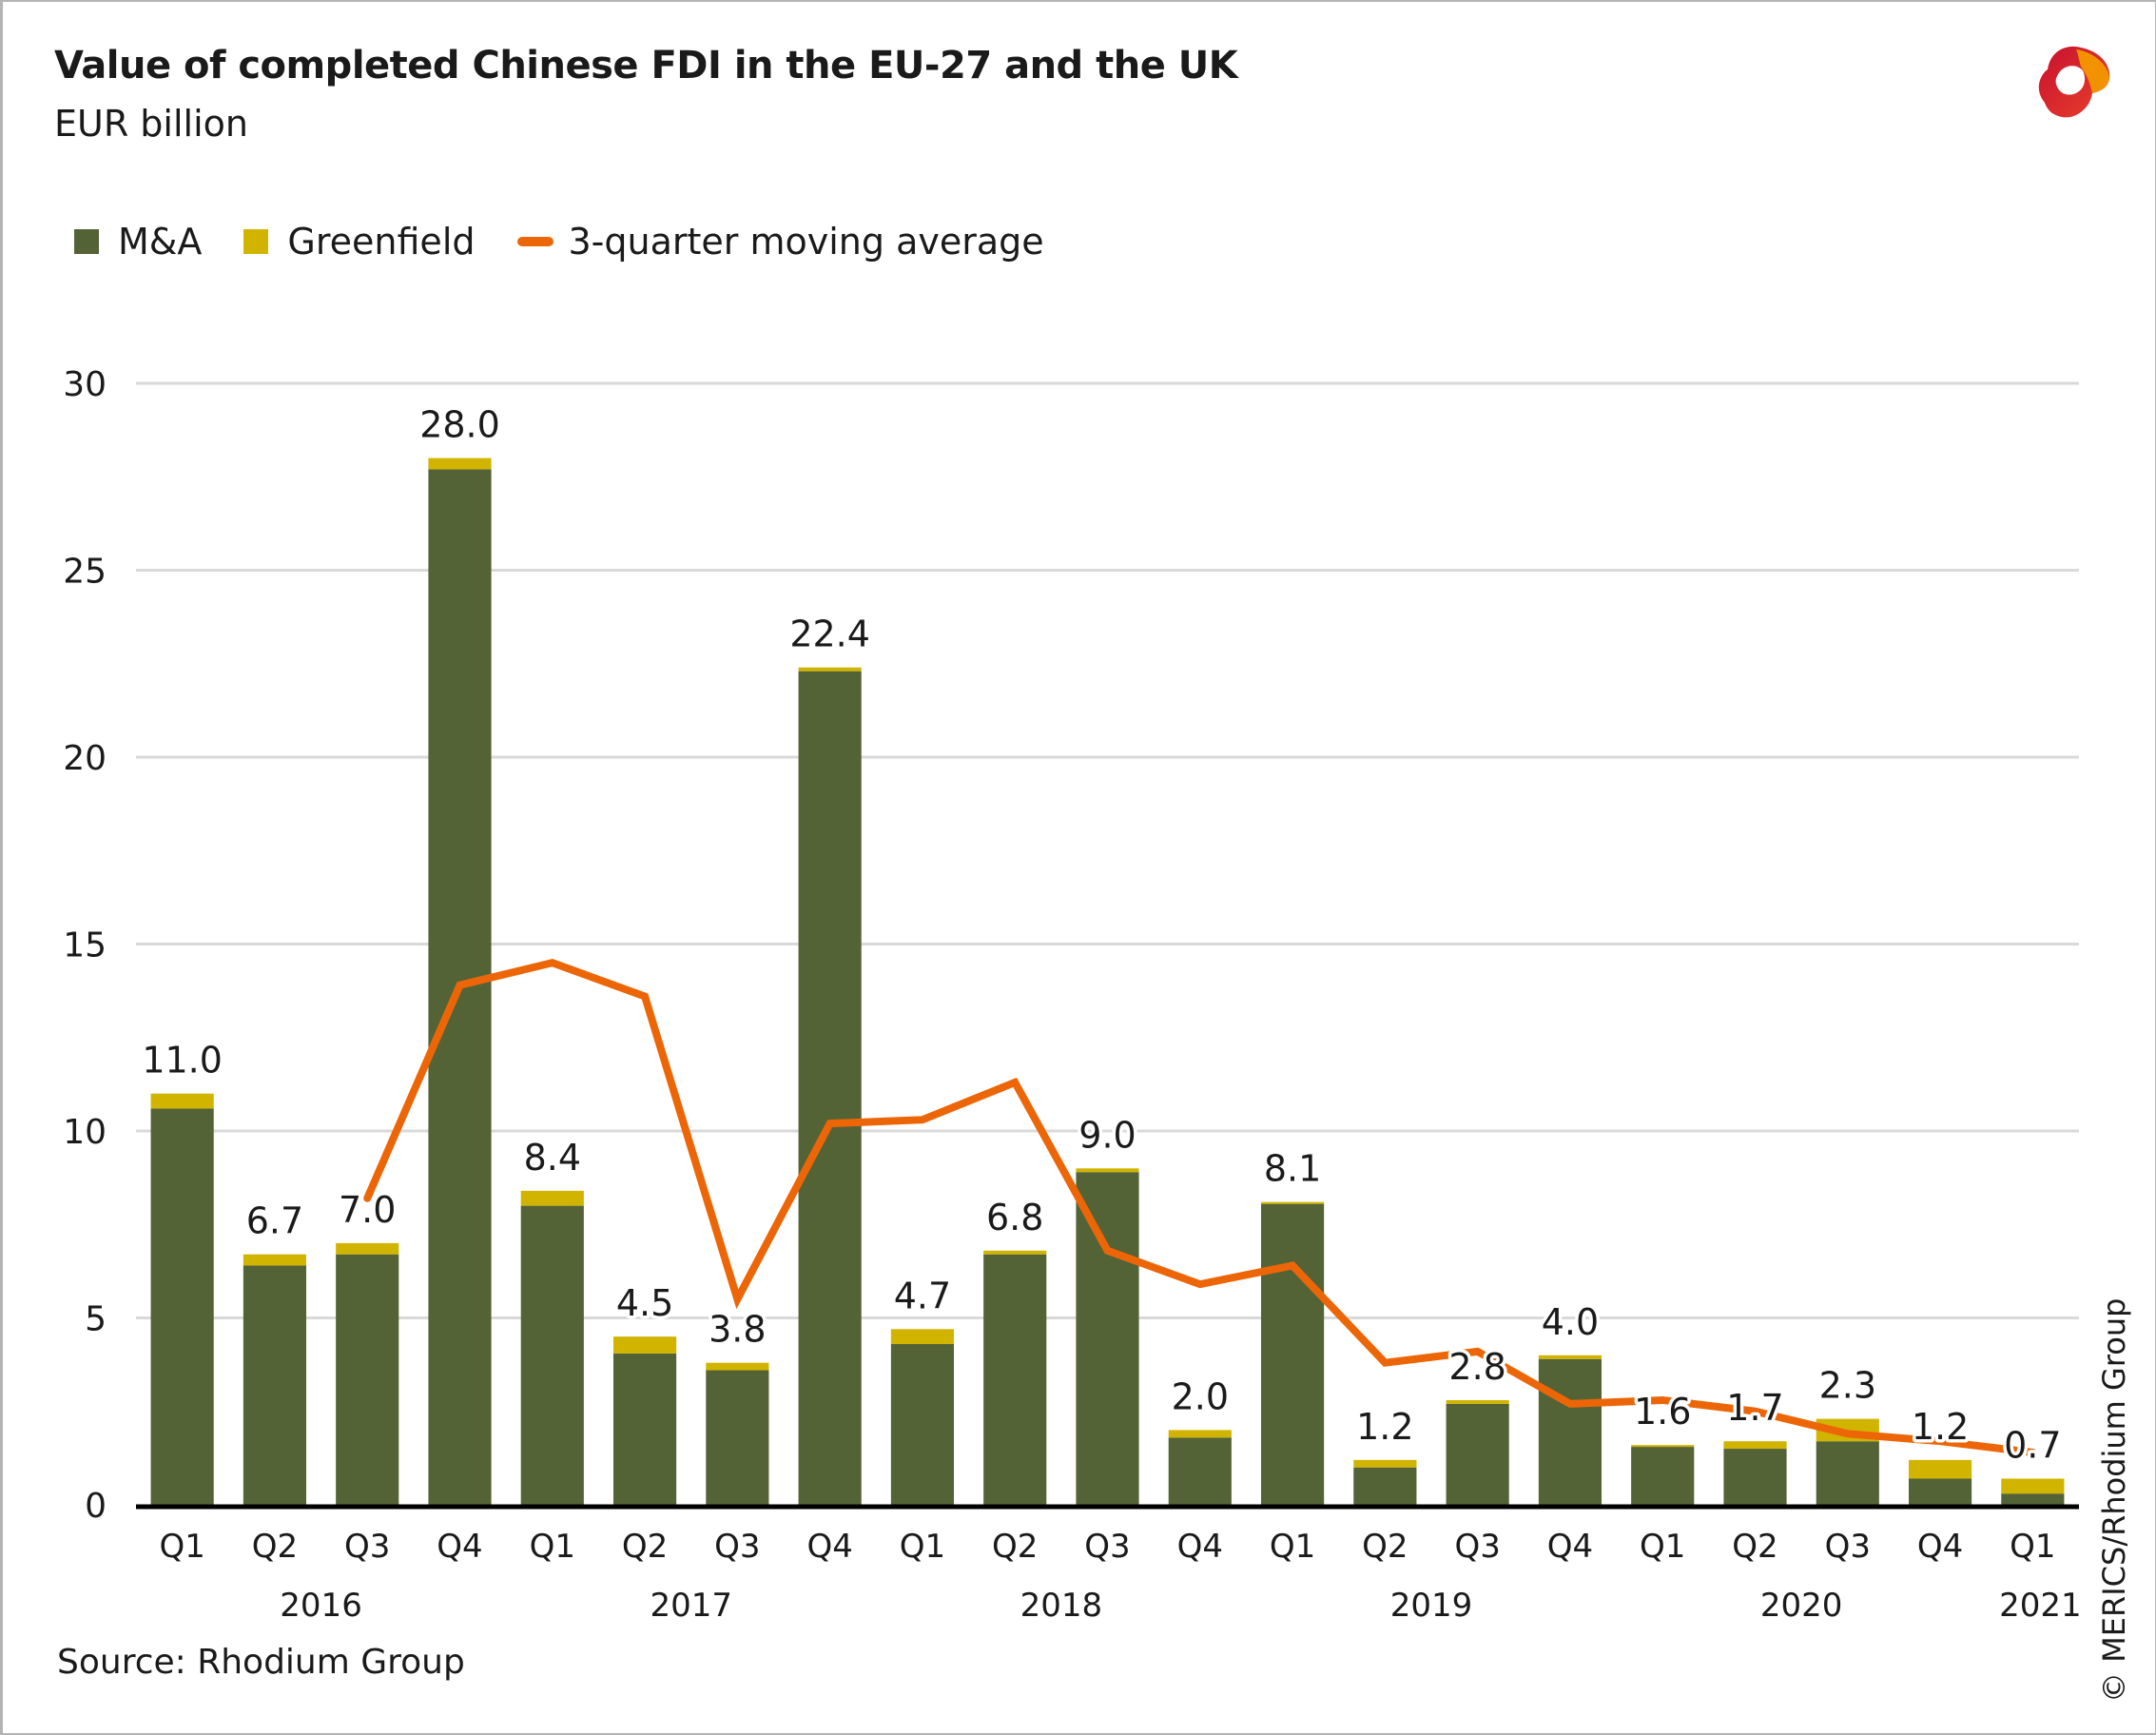 Image resolution: width=2156 pixels, height=1735 pixels. What do you see at coordinates (256, 241) in the screenshot?
I see `legend-swatch-greenfield` at bounding box center [256, 241].